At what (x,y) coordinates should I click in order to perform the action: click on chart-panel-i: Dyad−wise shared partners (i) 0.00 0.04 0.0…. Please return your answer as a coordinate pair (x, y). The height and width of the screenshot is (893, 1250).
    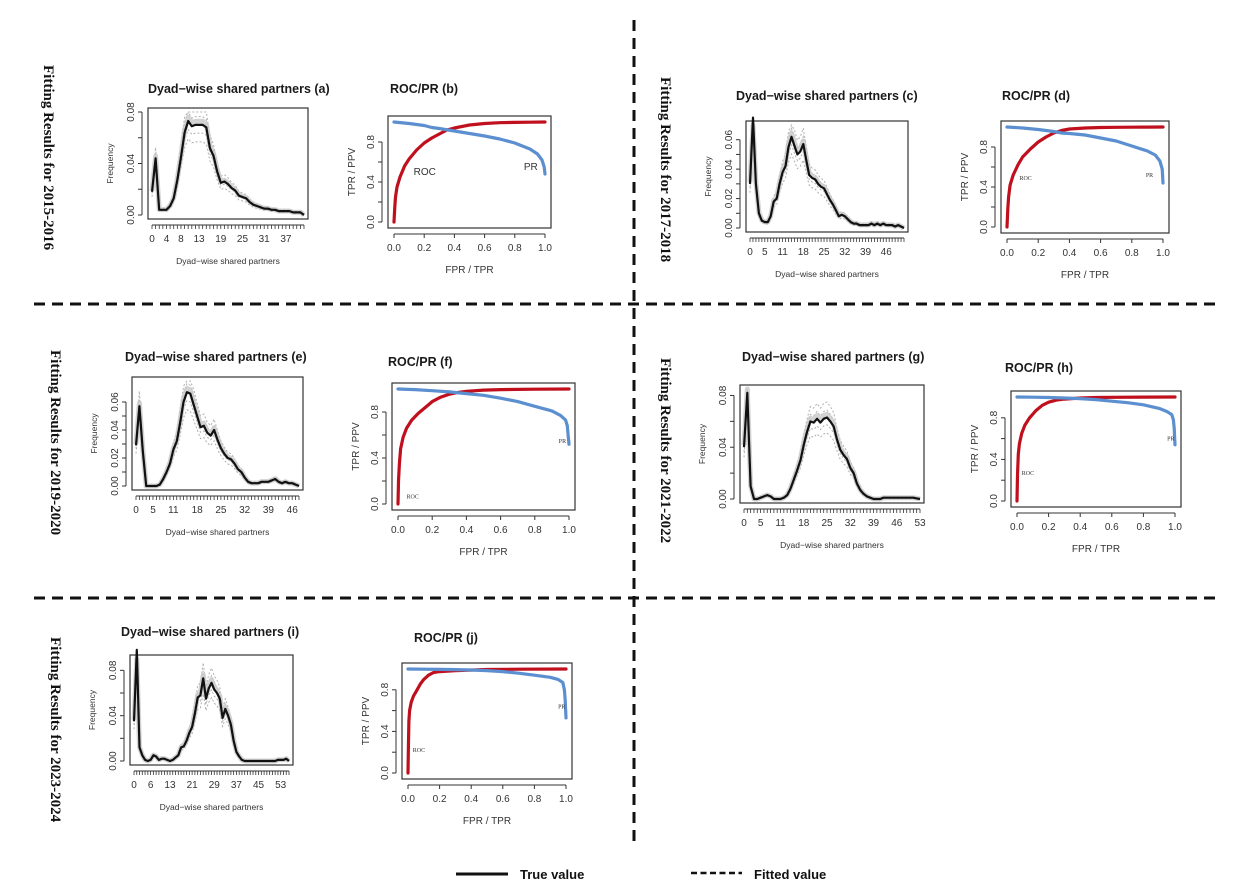
    Looking at the image, I should click on (193, 718).